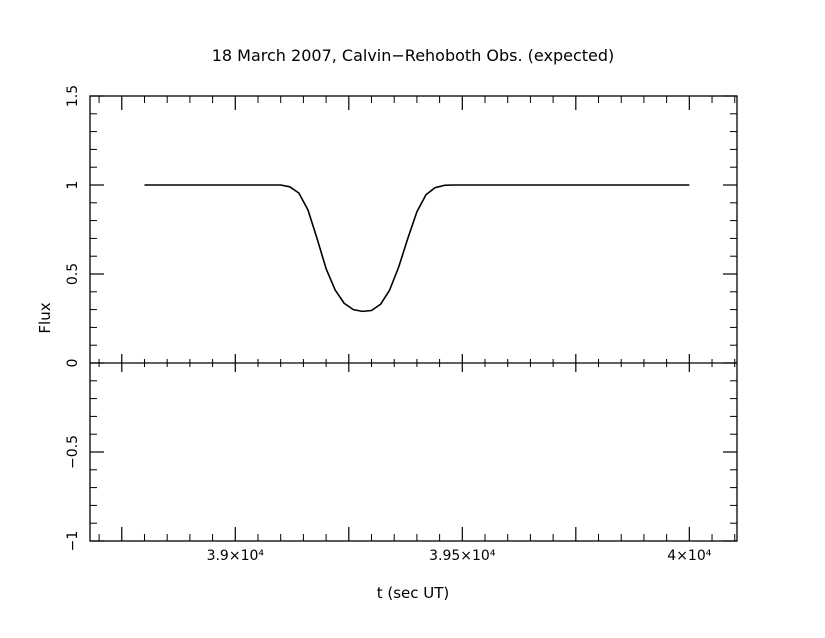 The image size is (825, 638). Describe the element at coordinates (73, 185) in the screenshot. I see `y-tick-label: 1` at that location.